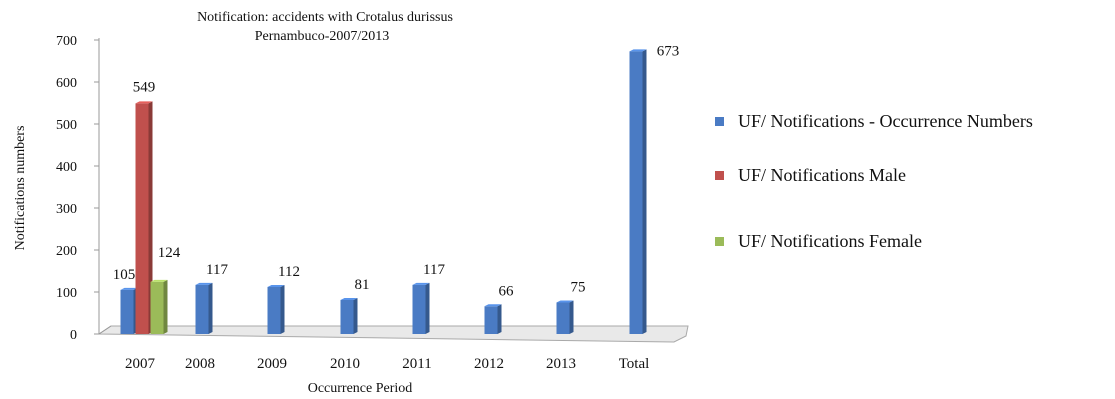  I want to click on chart-subtitle: Pernambuco-2007/2013, so click(322, 36).